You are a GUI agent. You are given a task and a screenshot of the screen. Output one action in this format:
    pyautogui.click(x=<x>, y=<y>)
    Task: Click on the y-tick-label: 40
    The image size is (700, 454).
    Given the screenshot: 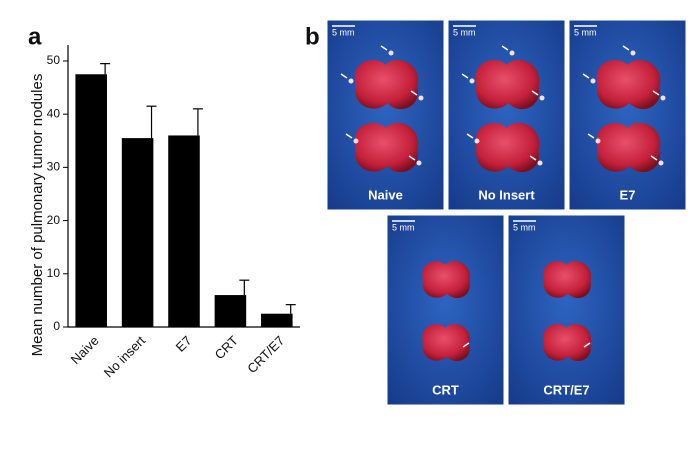 What is the action you would take?
    pyautogui.click(x=54, y=113)
    